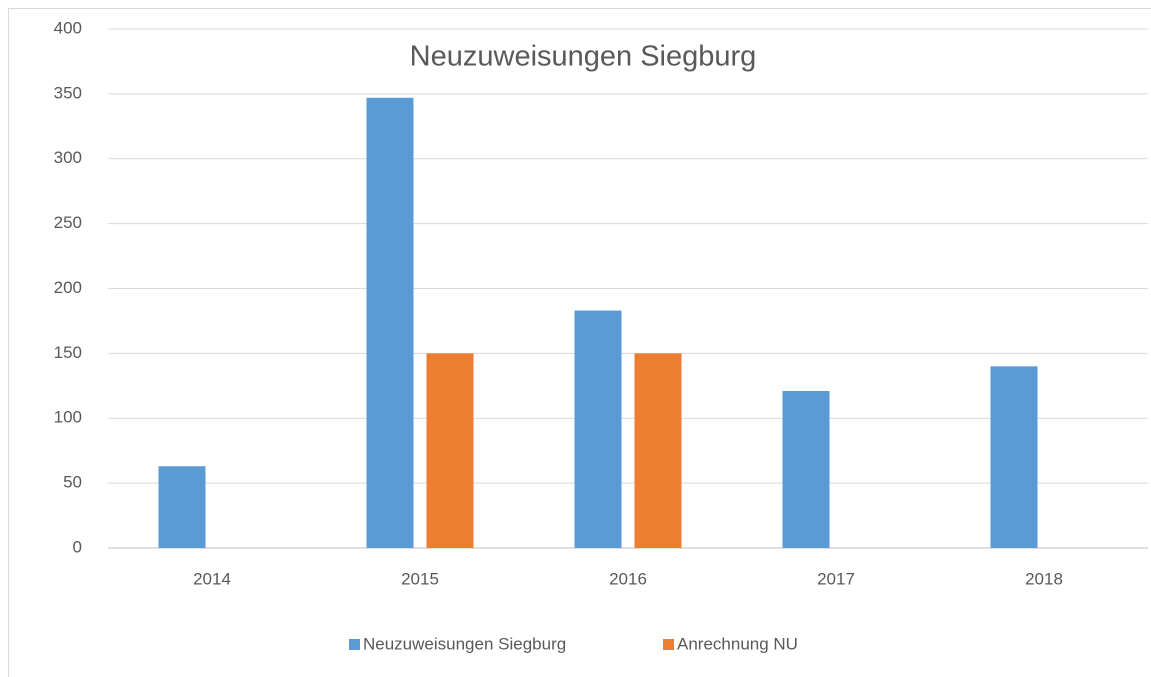 Image resolution: width=1151 pixels, height=677 pixels. I want to click on legend-label: Neuzuweisungen Siegburg, so click(464, 643).